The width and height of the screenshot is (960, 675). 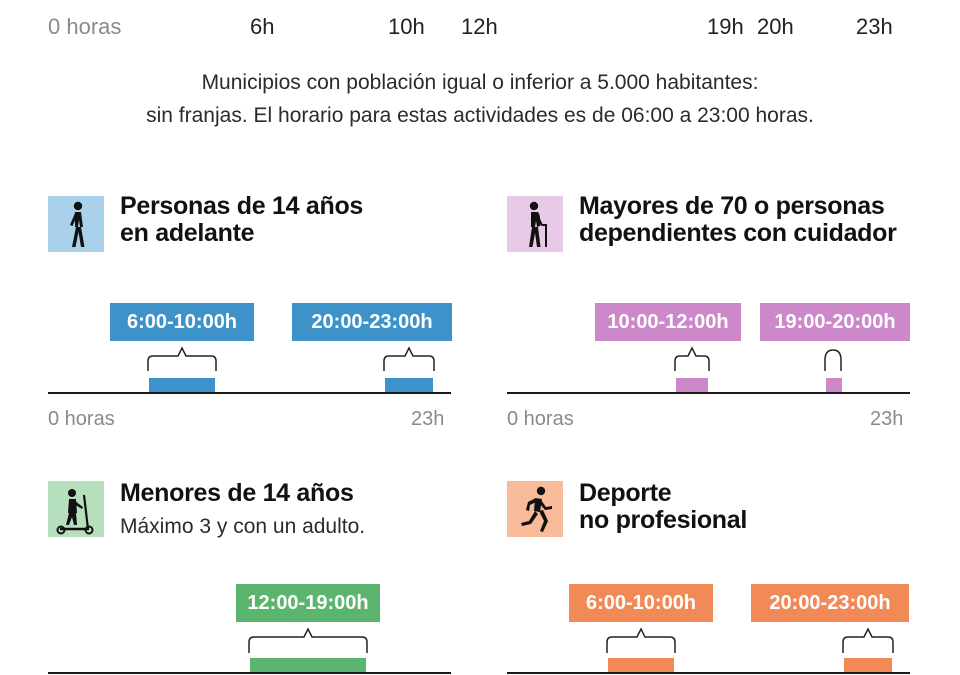 I want to click on elderly-with-cane-icon, so click(x=535, y=224).